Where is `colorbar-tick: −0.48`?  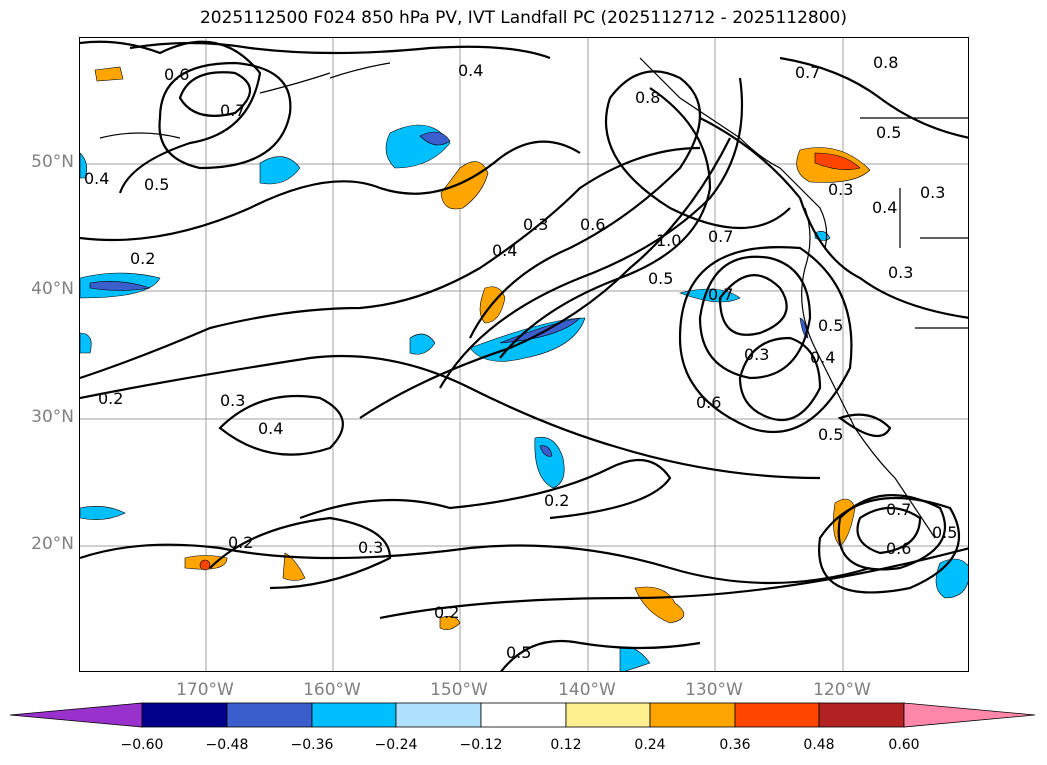 colorbar-tick: −0.48 is located at coordinates (227, 745).